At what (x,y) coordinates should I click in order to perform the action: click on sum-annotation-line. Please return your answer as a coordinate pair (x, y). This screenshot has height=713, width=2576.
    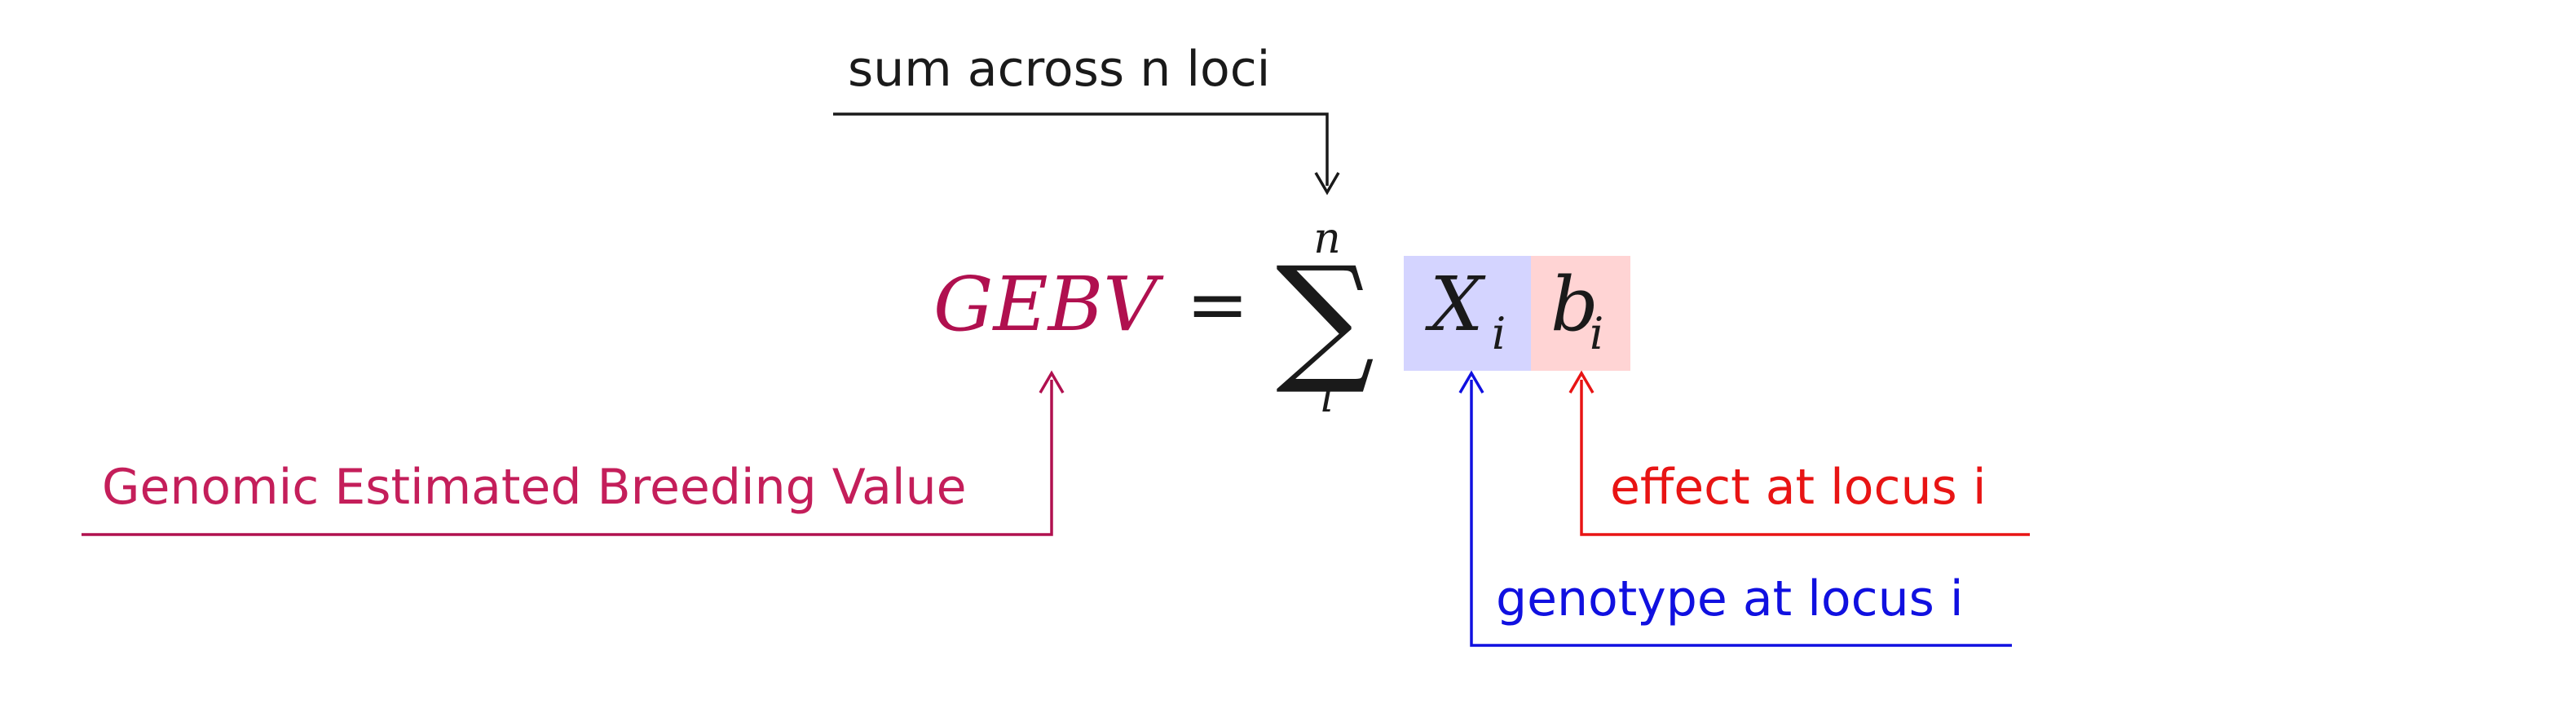
    Looking at the image, I should click on (1081, 149).